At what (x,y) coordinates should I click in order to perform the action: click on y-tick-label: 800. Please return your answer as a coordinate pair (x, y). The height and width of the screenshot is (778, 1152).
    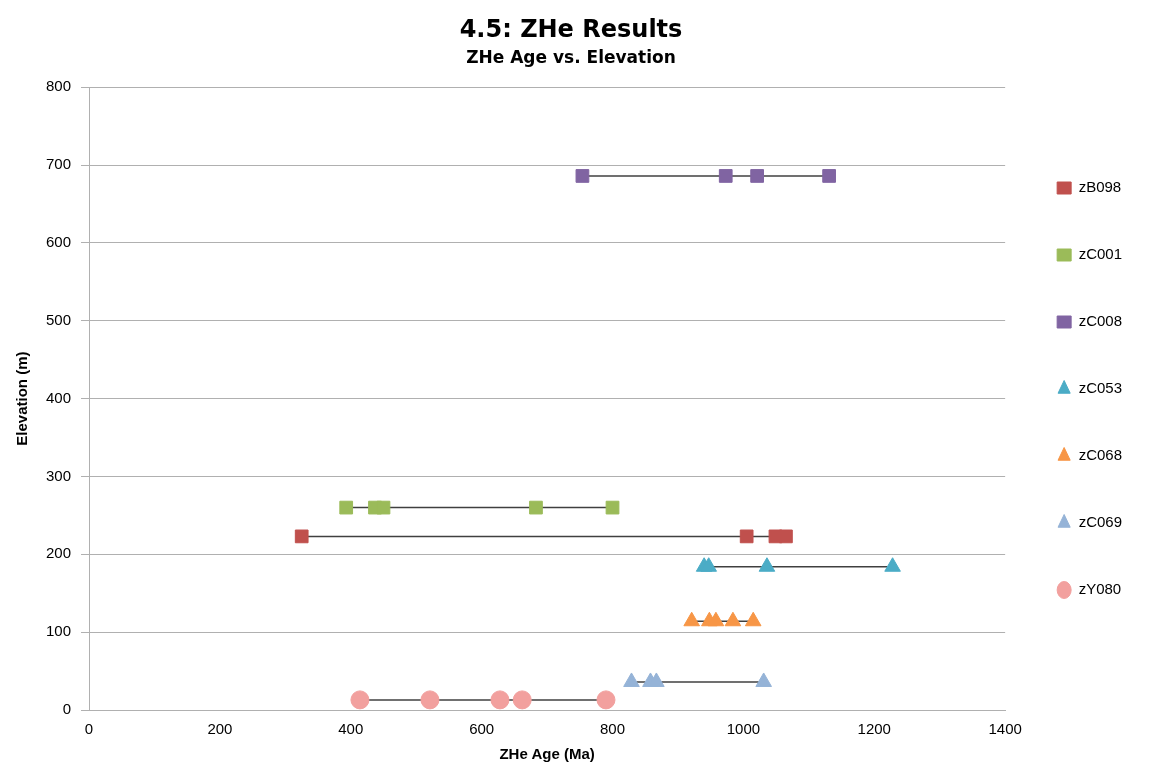
    Looking at the image, I should click on (59, 86).